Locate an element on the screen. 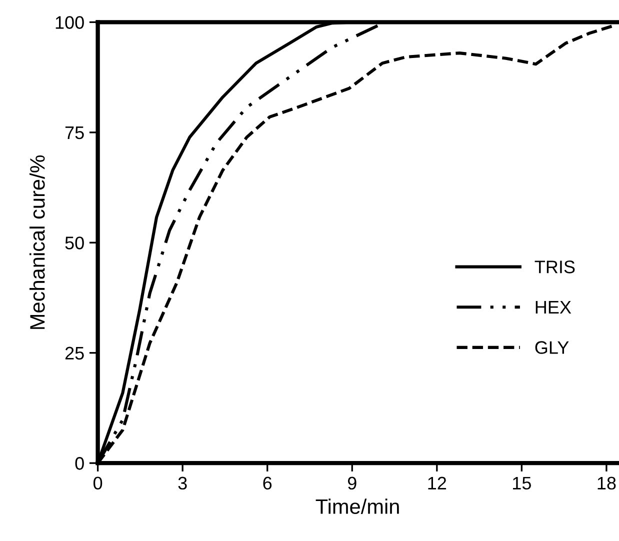 Image resolution: width=619 pixels, height=541 pixels. y-tick-label: 100 is located at coordinates (70, 22).